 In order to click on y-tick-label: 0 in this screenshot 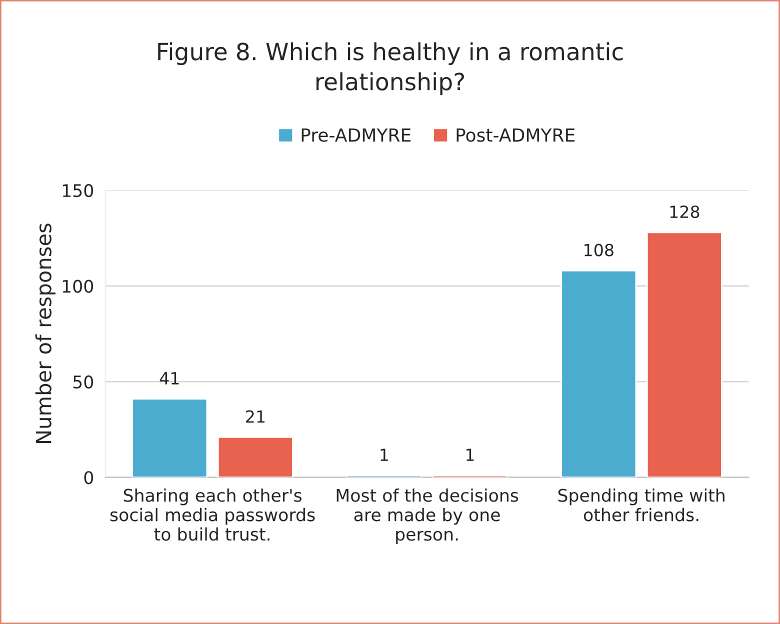, I will do `click(89, 477)`.